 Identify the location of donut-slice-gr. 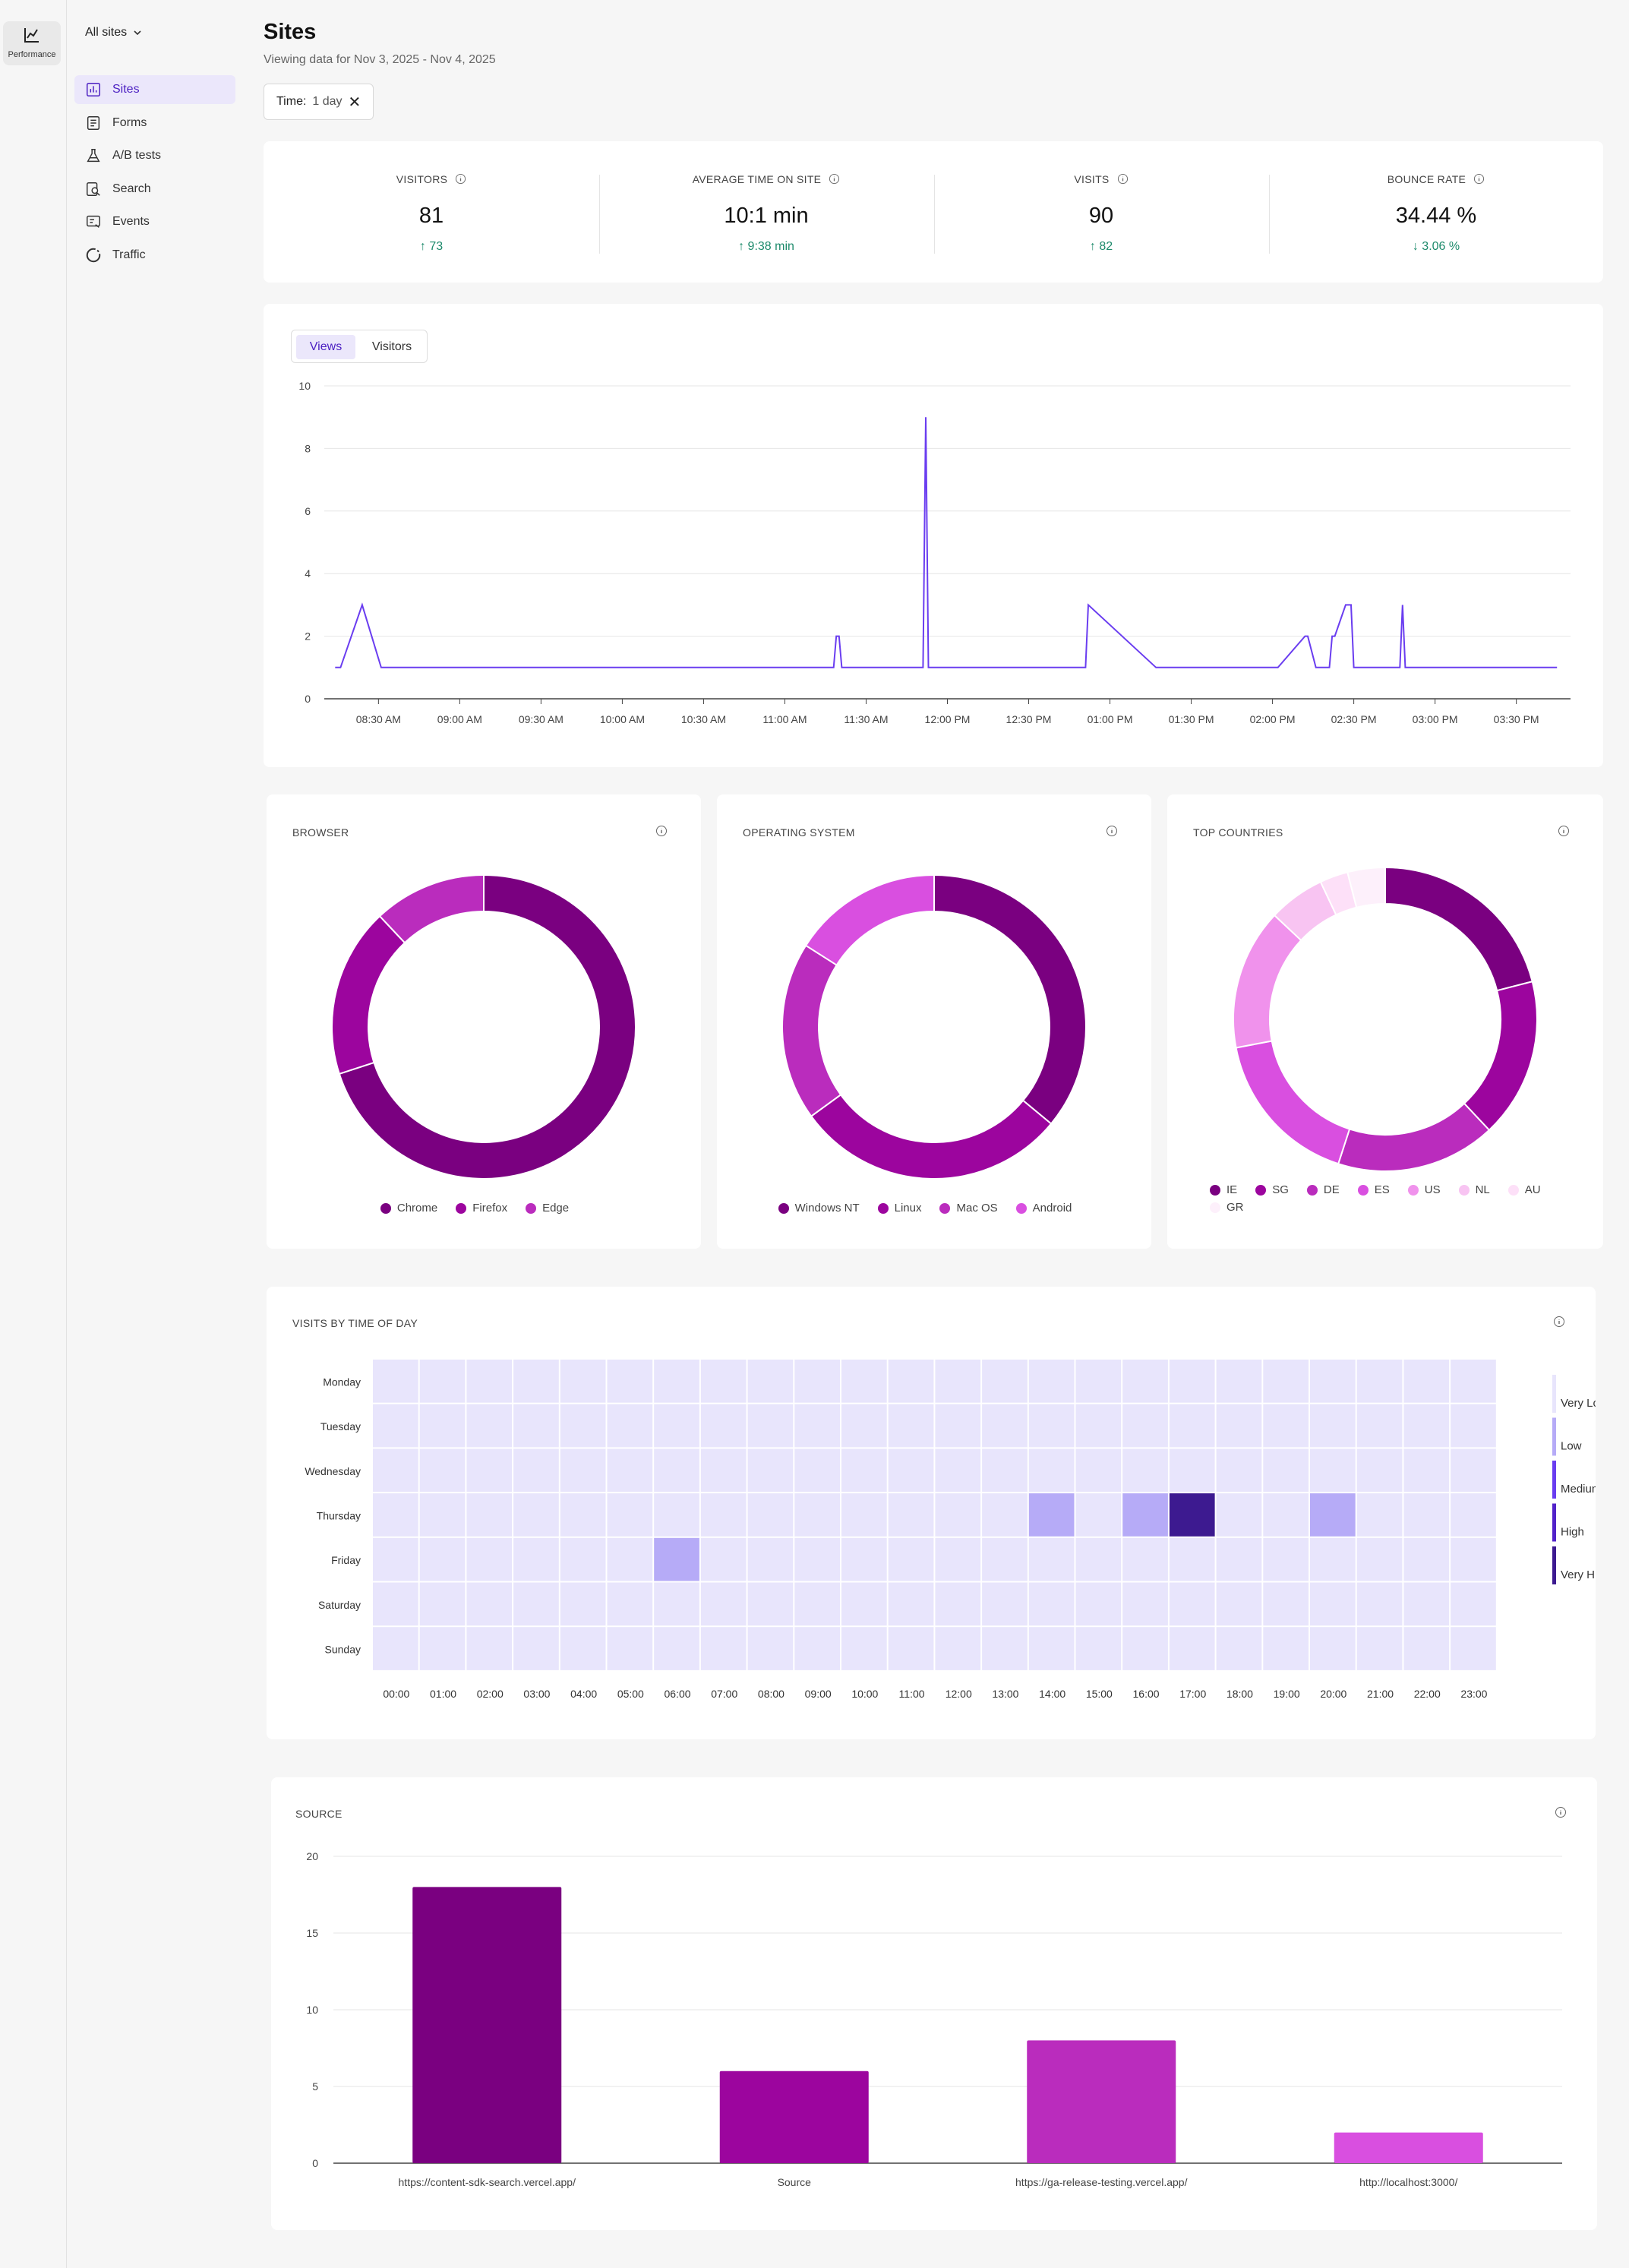
(1366, 887).